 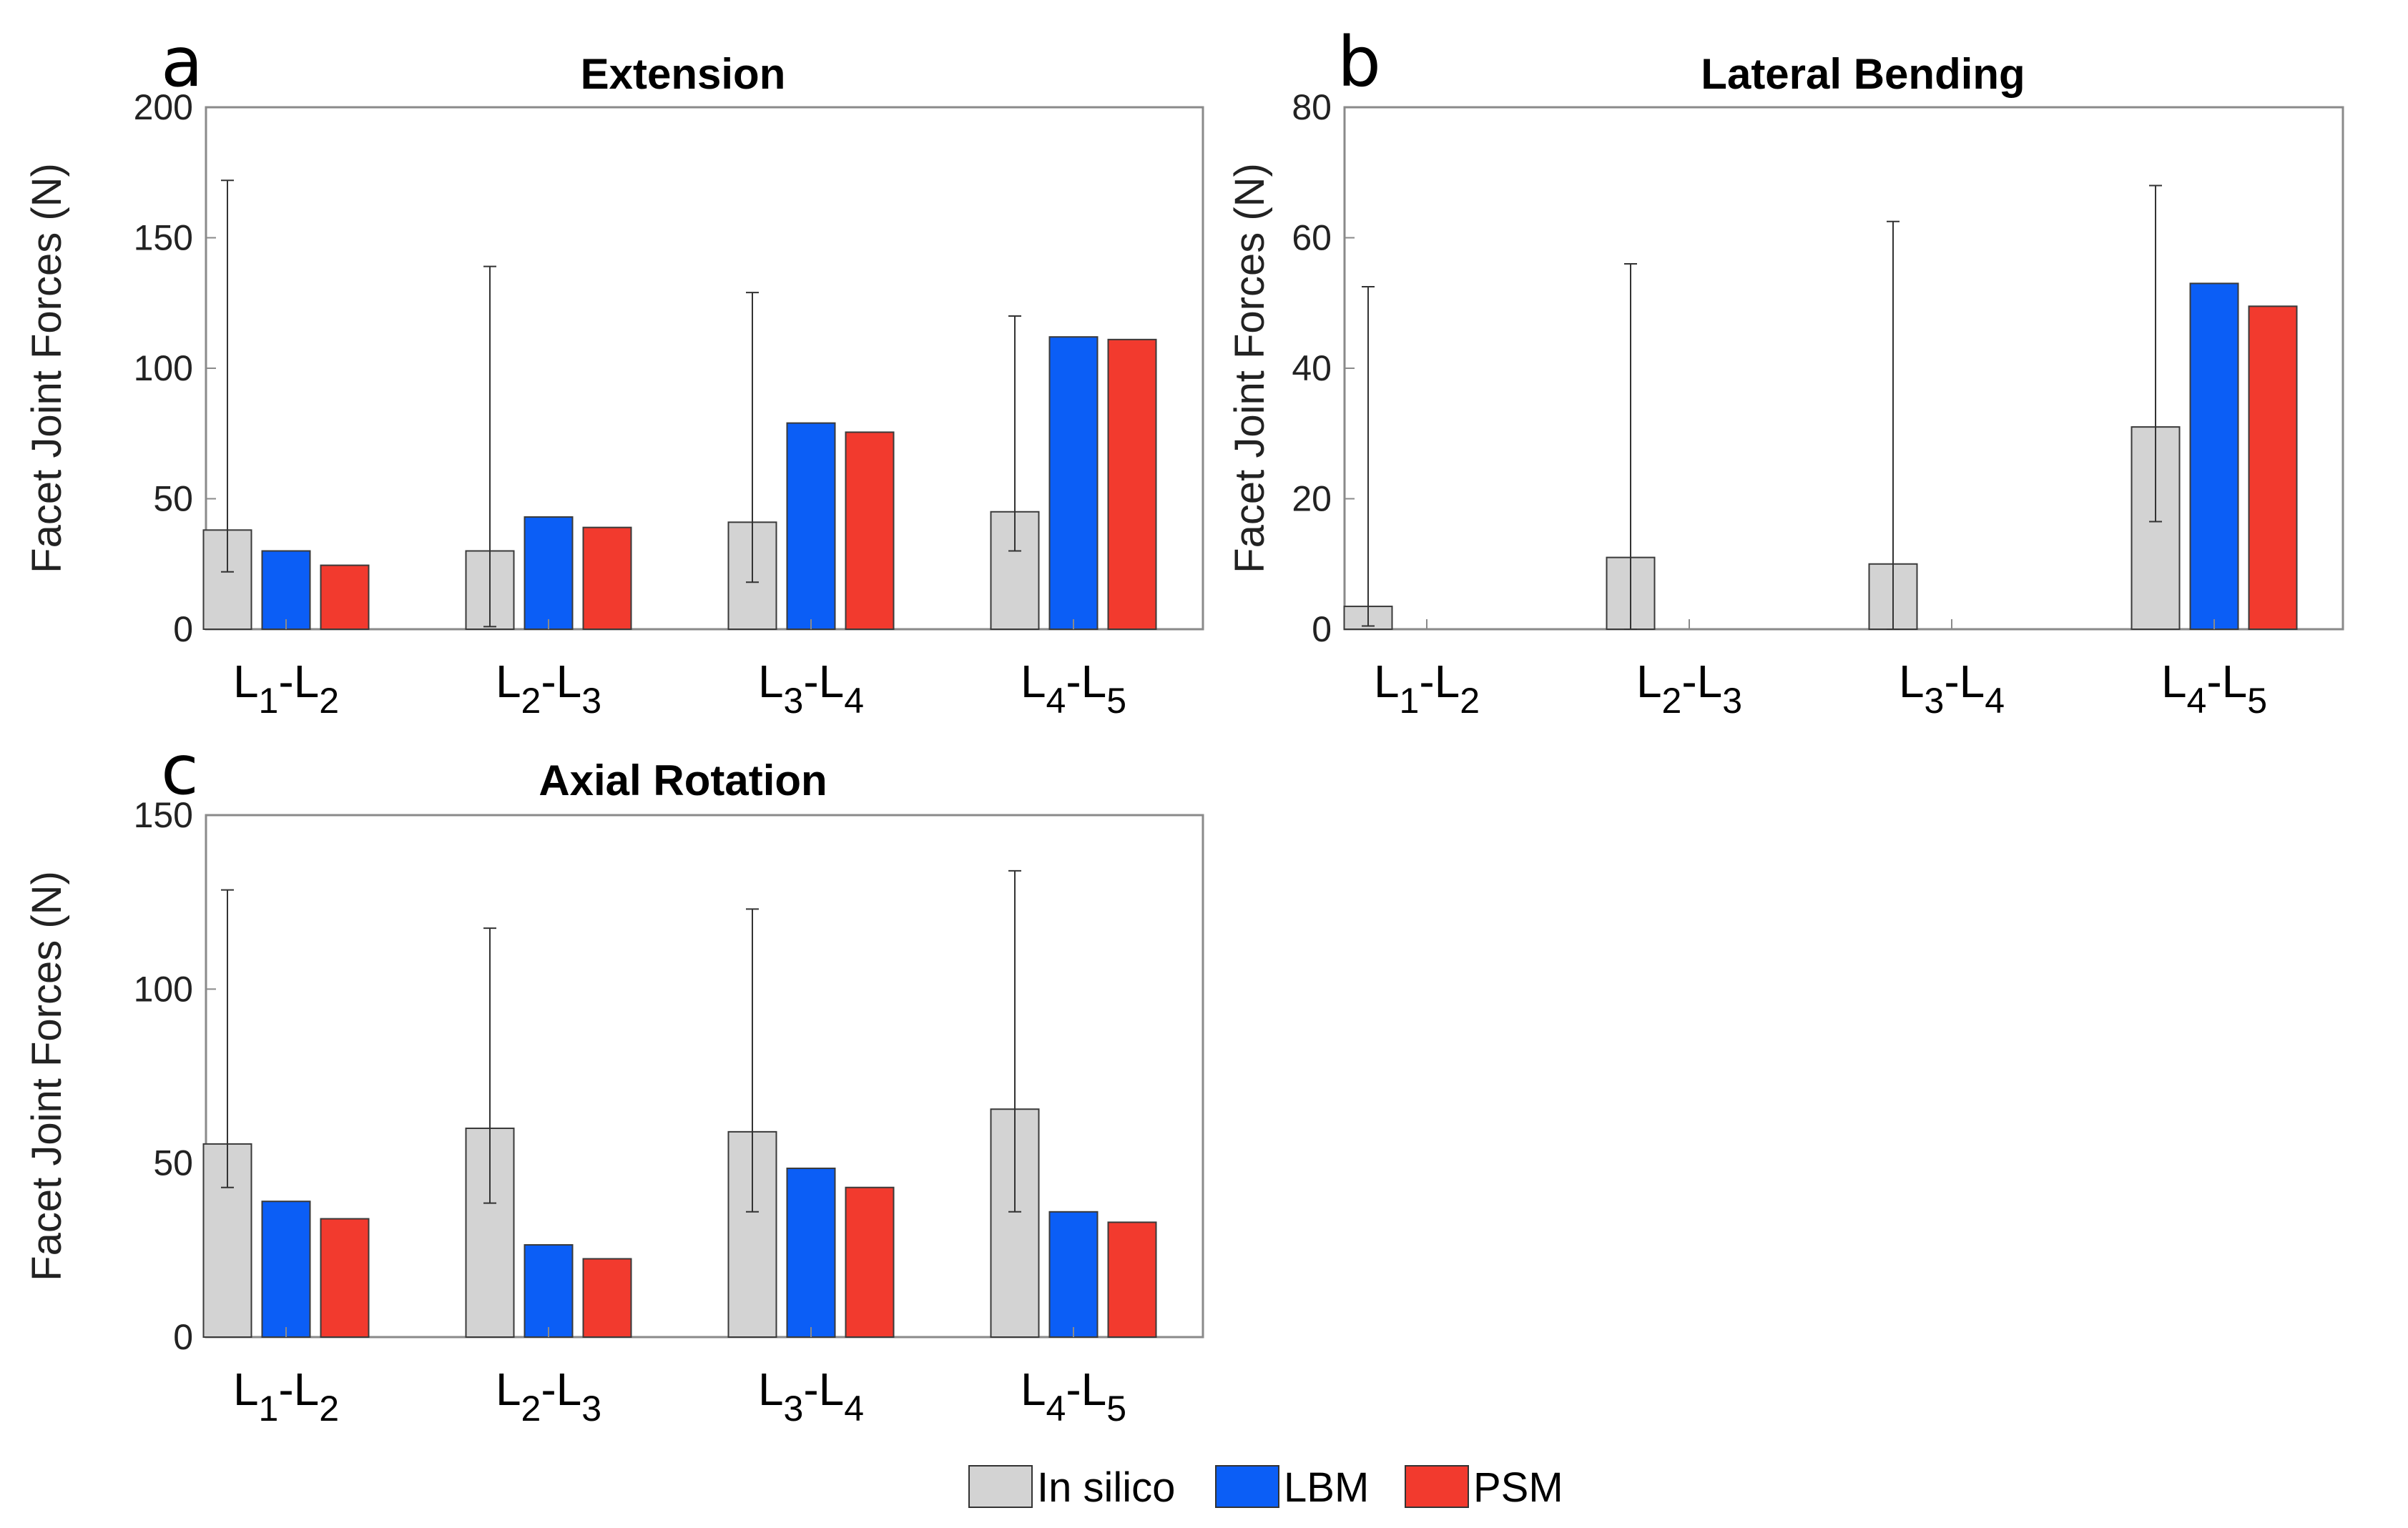 What do you see at coordinates (1001, 1487) in the screenshot?
I see `legend-swatch-in-silico` at bounding box center [1001, 1487].